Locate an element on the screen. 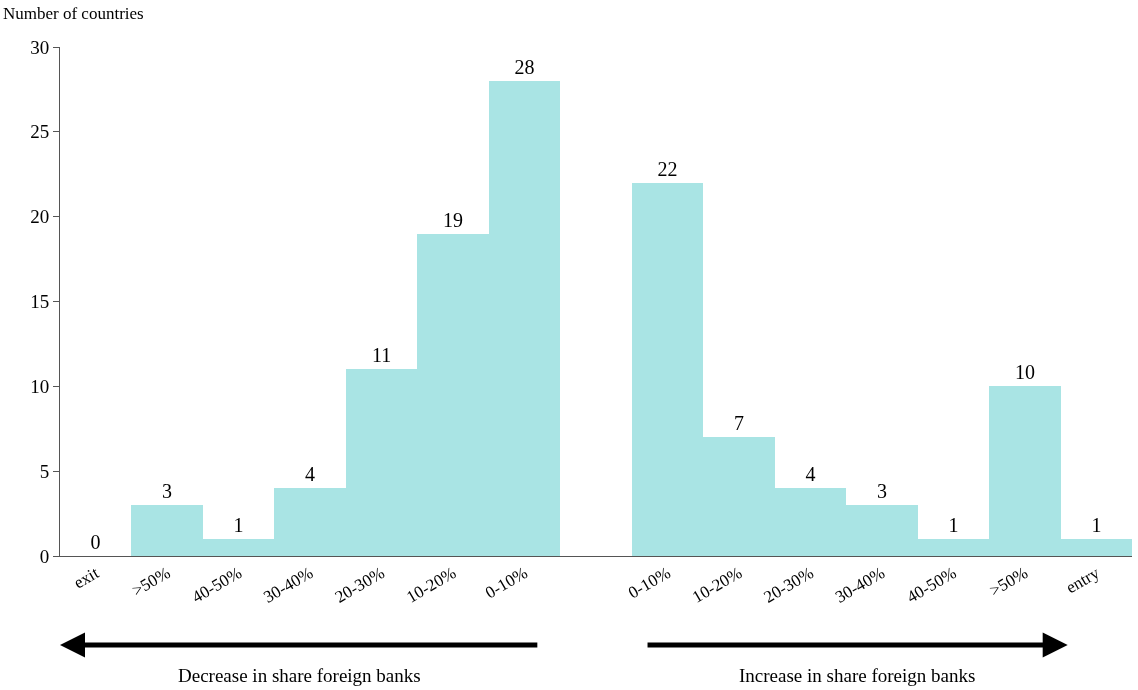 The width and height of the screenshot is (1138, 690). data-label: 22 is located at coordinates (667, 169).